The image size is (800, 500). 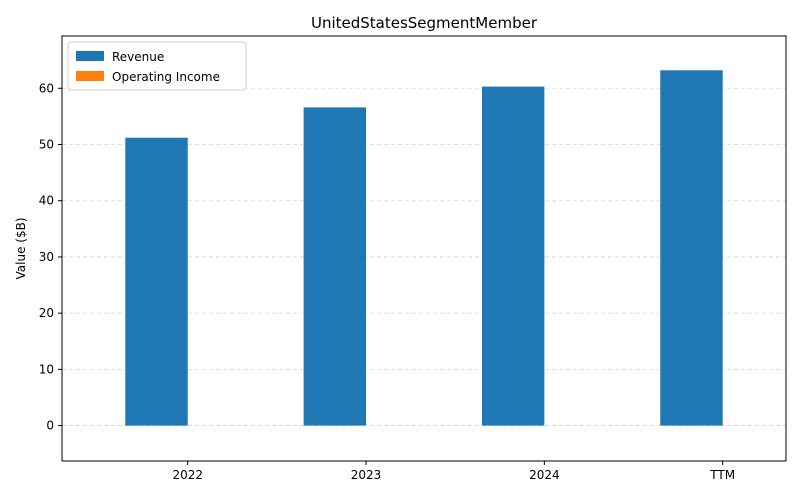 I want to click on legend: Revenue Operating Income, so click(x=157, y=66).